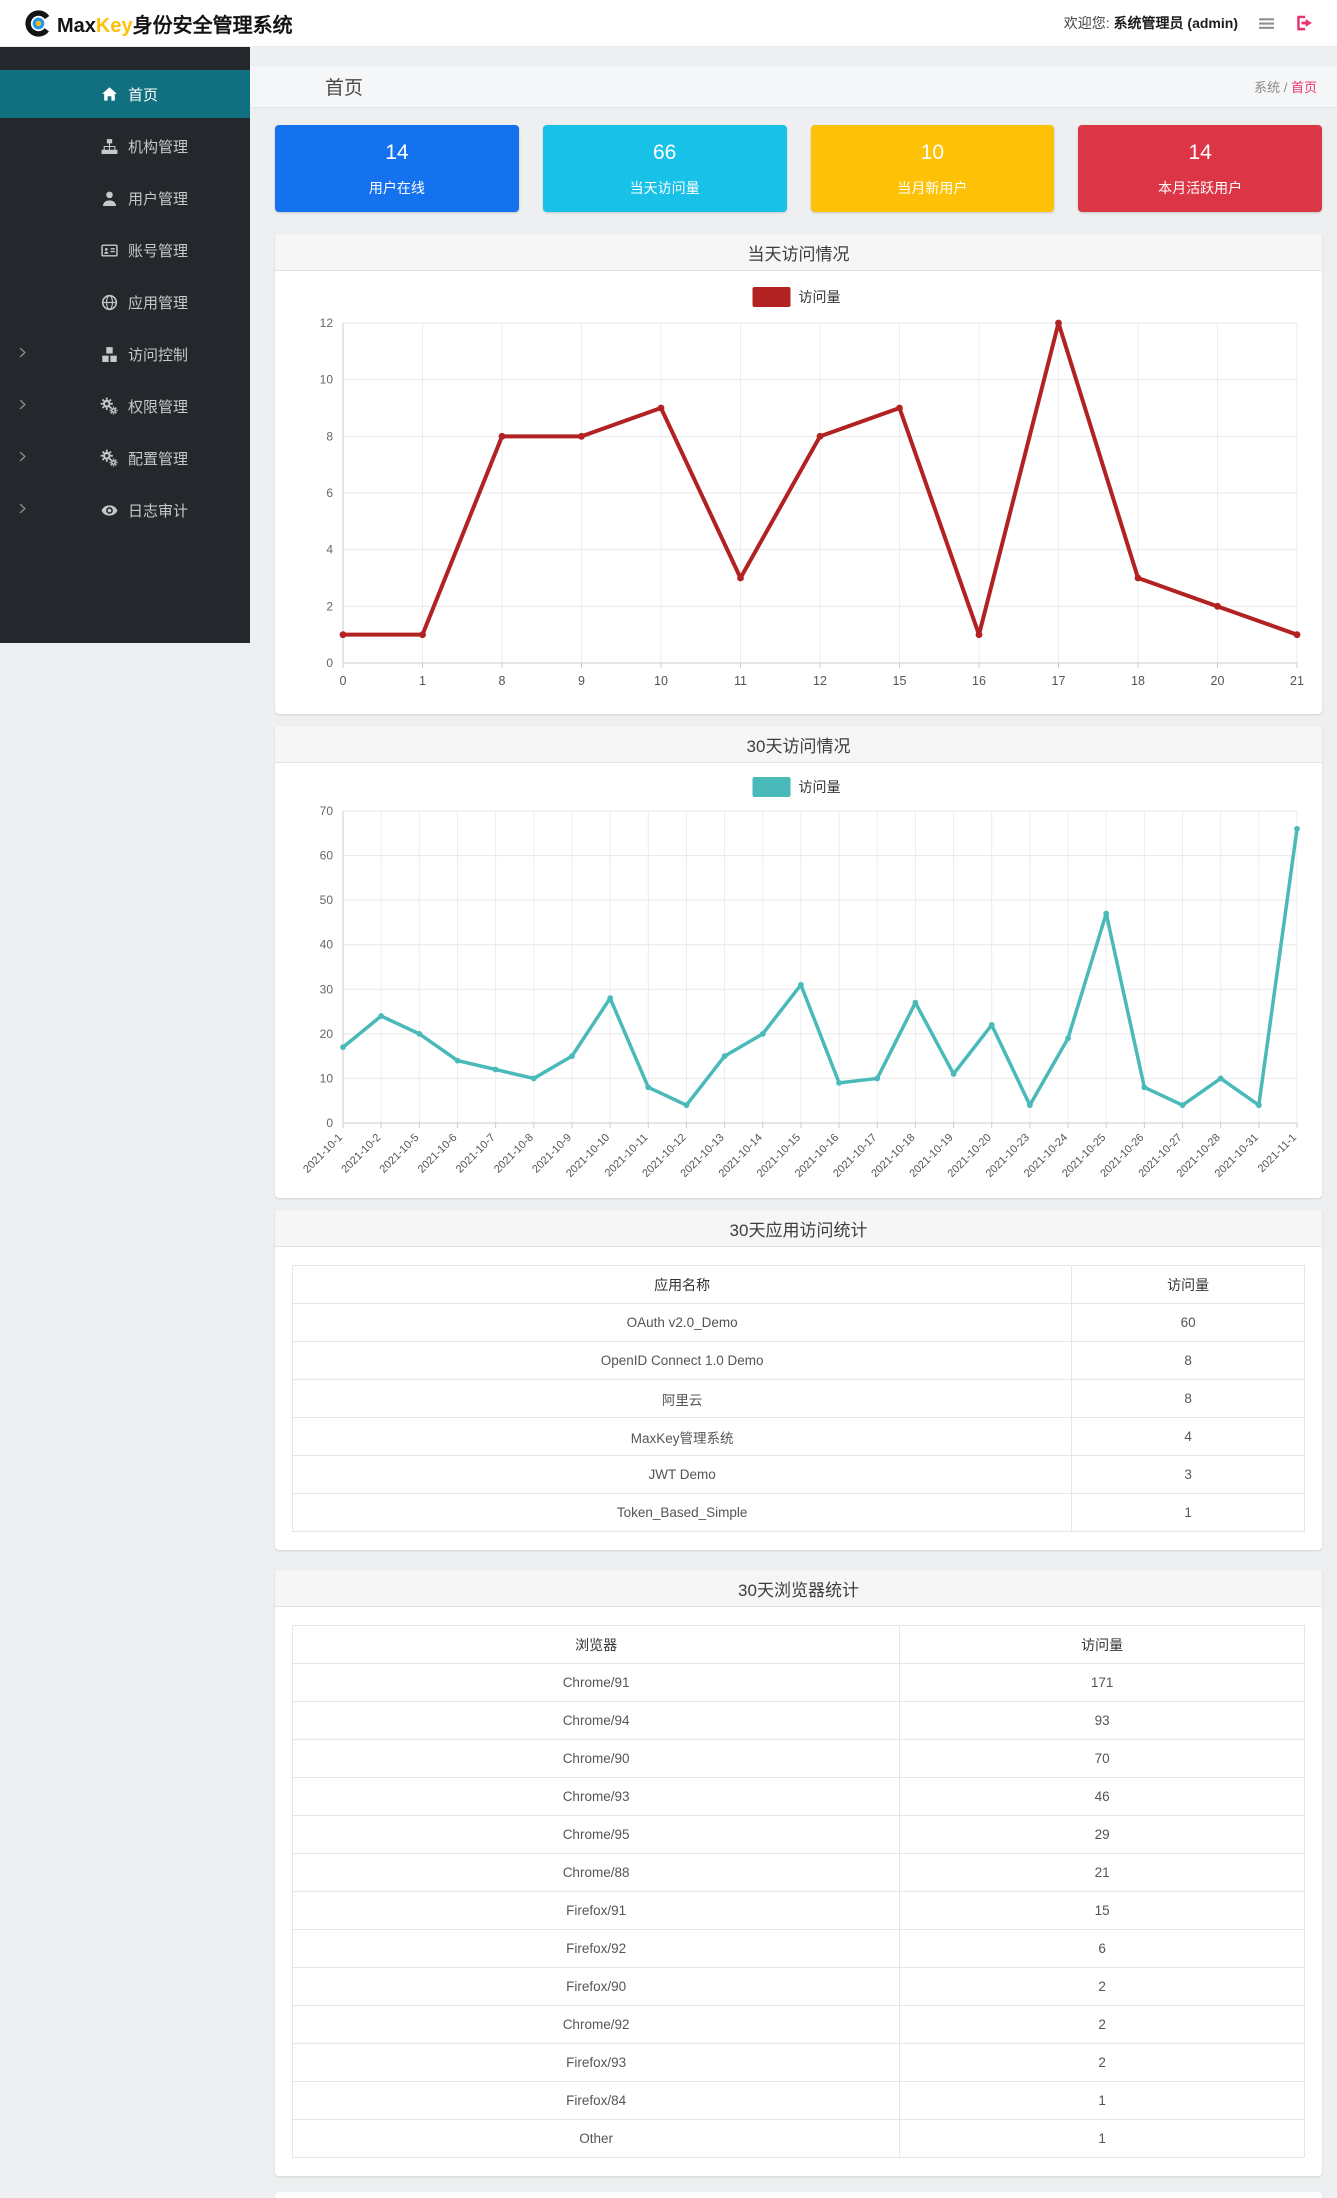 The height and width of the screenshot is (2198, 1337). I want to click on table-cell: Chrome/90, so click(596, 1758).